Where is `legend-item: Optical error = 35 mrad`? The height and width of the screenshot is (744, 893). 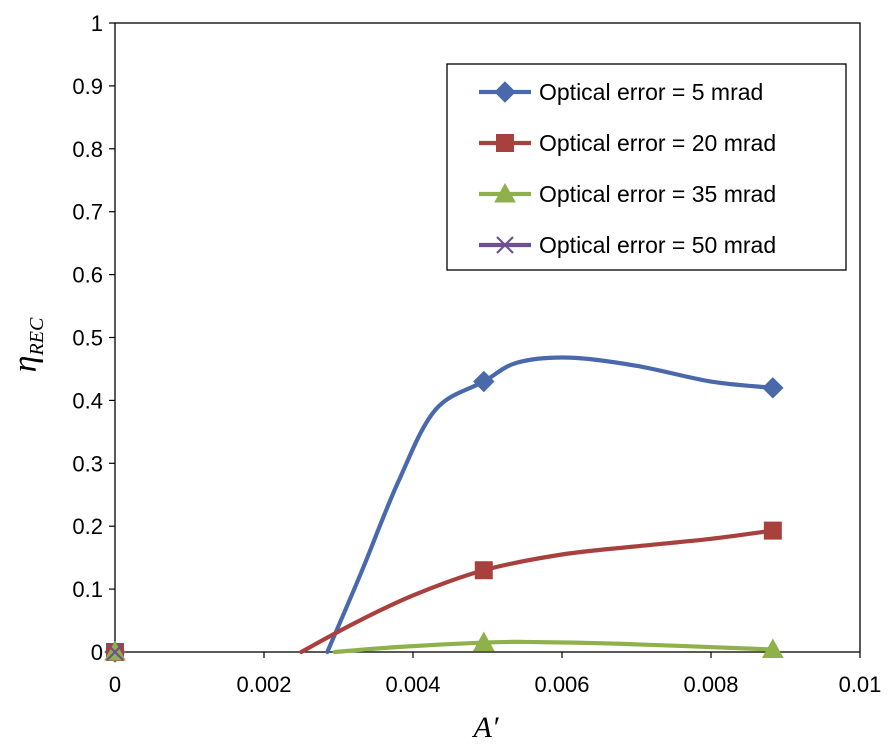 legend-item: Optical error = 35 mrad is located at coordinates (627, 194).